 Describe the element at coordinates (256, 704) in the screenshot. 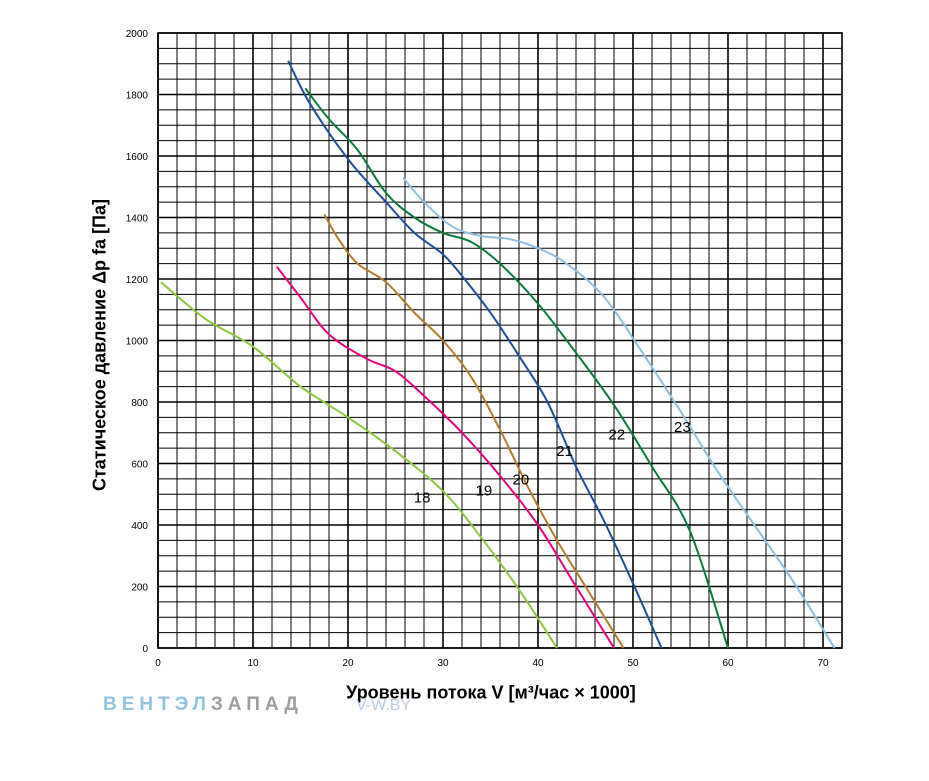

I see `brand-part2: ЗАПАД` at that location.